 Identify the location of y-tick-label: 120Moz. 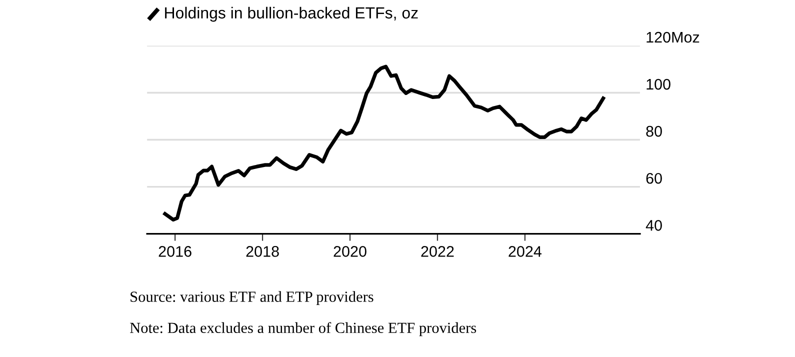
(673, 37).